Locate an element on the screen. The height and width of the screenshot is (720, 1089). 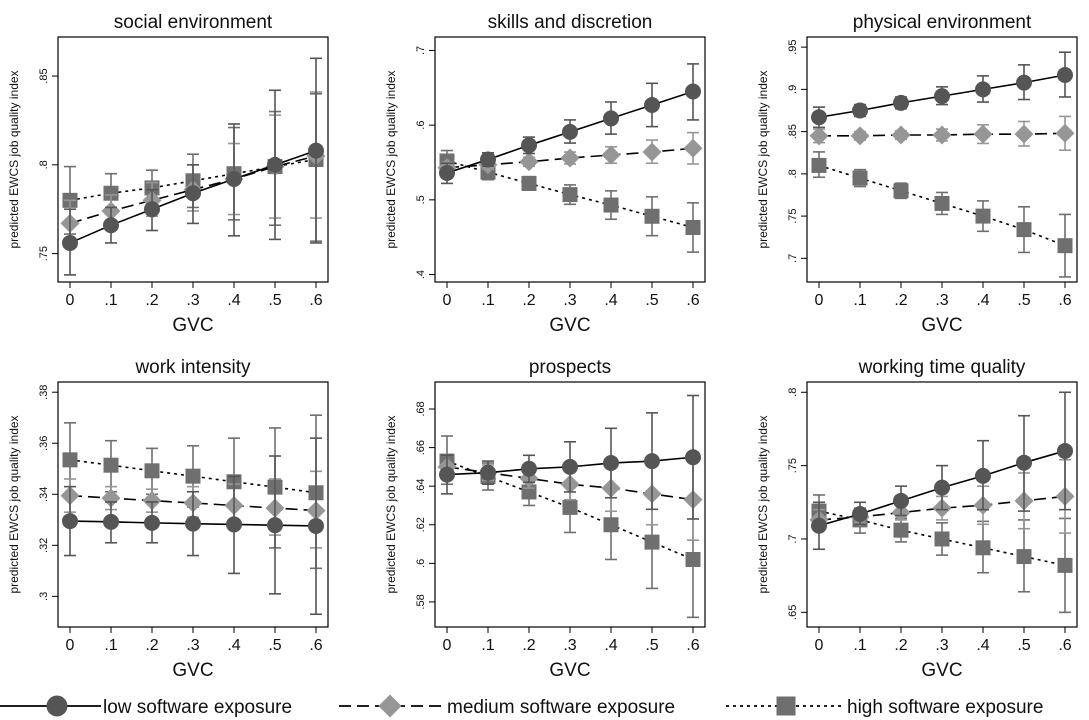
panel-title: work intensity is located at coordinates (192, 367).